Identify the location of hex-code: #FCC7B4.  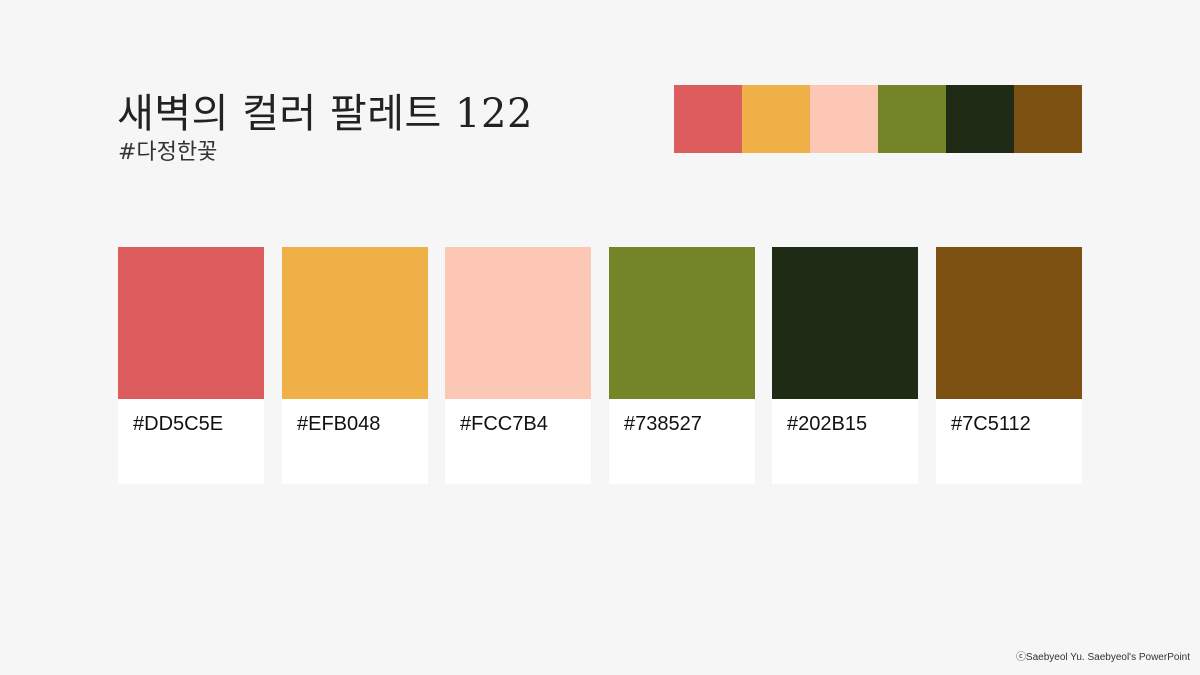
(504, 424).